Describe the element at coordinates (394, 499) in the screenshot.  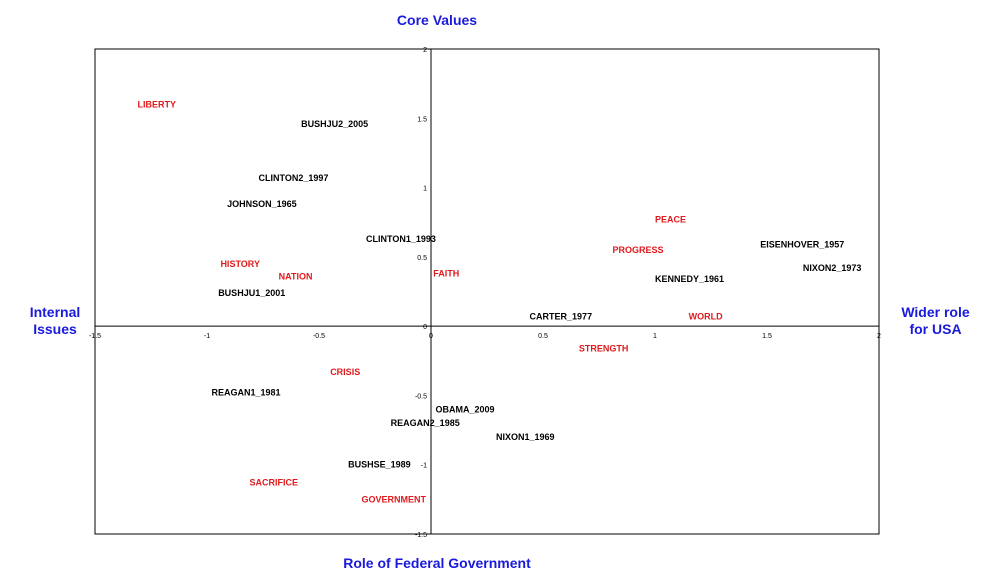
I see `term-label: GOVERNMENT` at that location.